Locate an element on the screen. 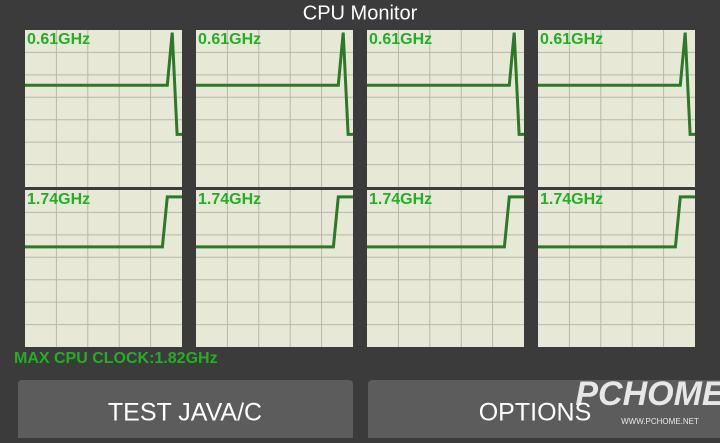 This screenshot has width=720, height=443. test-button is located at coordinates (185, 411).